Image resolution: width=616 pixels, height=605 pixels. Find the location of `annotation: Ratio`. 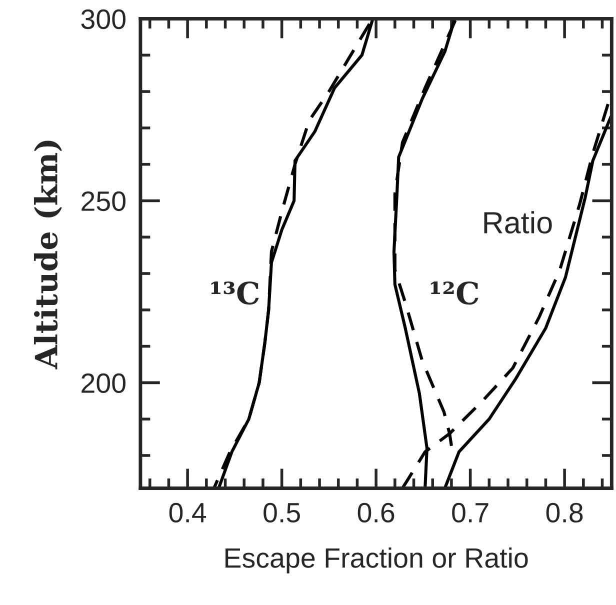

annotation: Ratio is located at coordinates (518, 222).